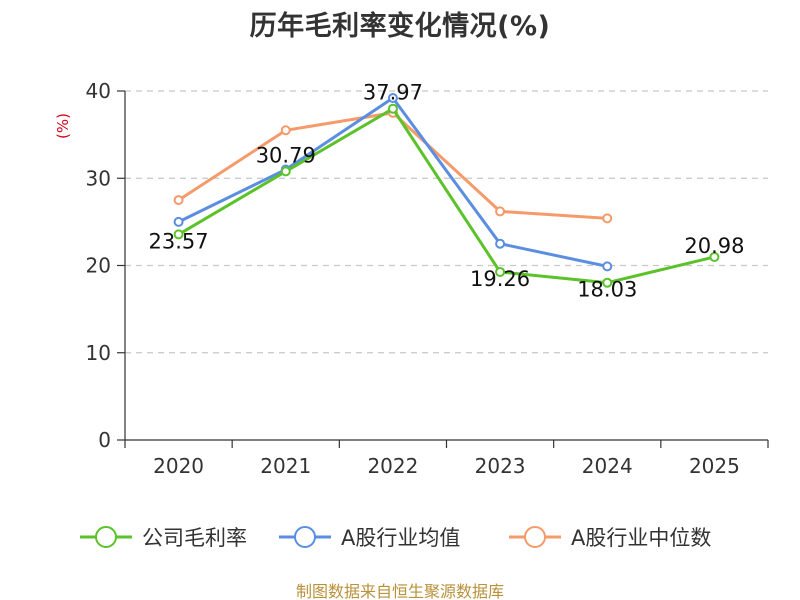  I want to click on data-label: 23.57, so click(179, 241).